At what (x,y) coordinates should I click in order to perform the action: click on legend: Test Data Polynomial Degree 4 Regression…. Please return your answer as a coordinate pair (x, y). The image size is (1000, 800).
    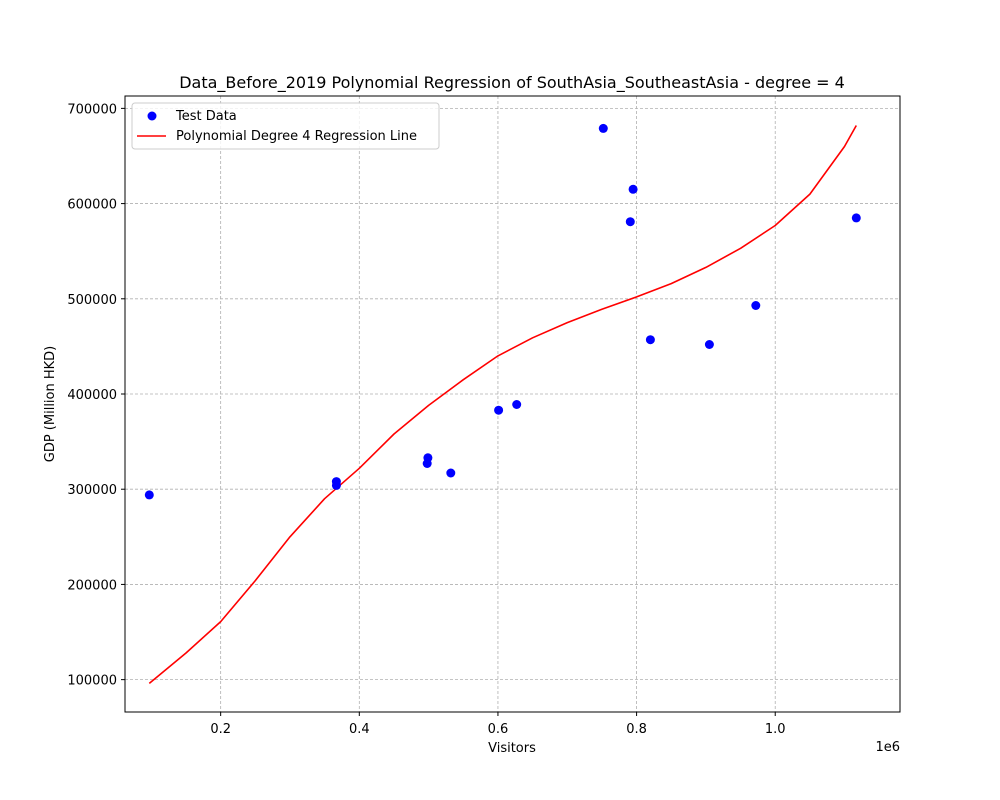
    Looking at the image, I should click on (285, 126).